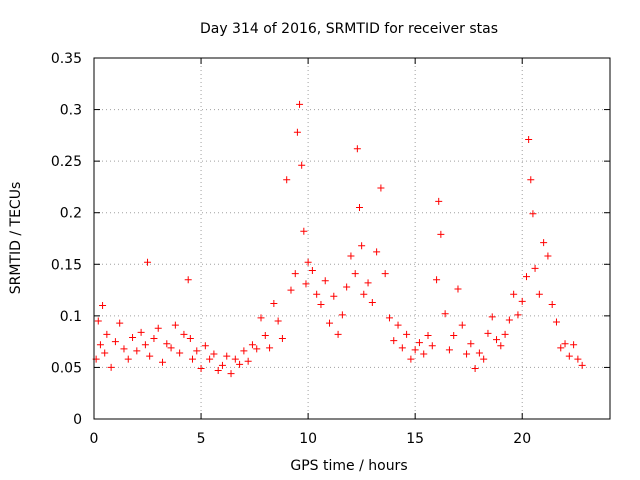 The height and width of the screenshot is (480, 640). Describe the element at coordinates (71, 317) in the screenshot. I see `y-tick-label: 0.1` at that location.